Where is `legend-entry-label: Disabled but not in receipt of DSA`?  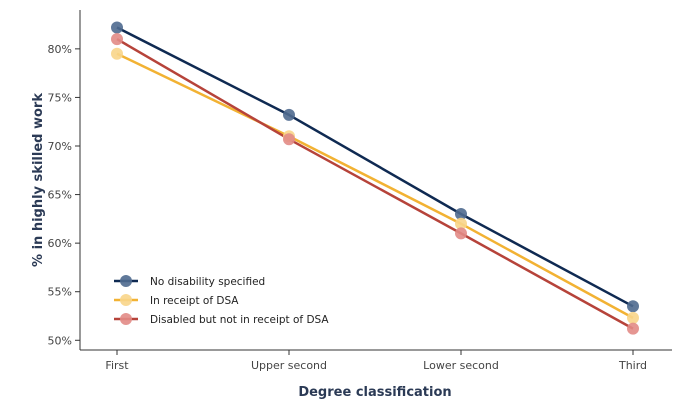 legend-entry-label: Disabled but not in receipt of DSA is located at coordinates (239, 320).